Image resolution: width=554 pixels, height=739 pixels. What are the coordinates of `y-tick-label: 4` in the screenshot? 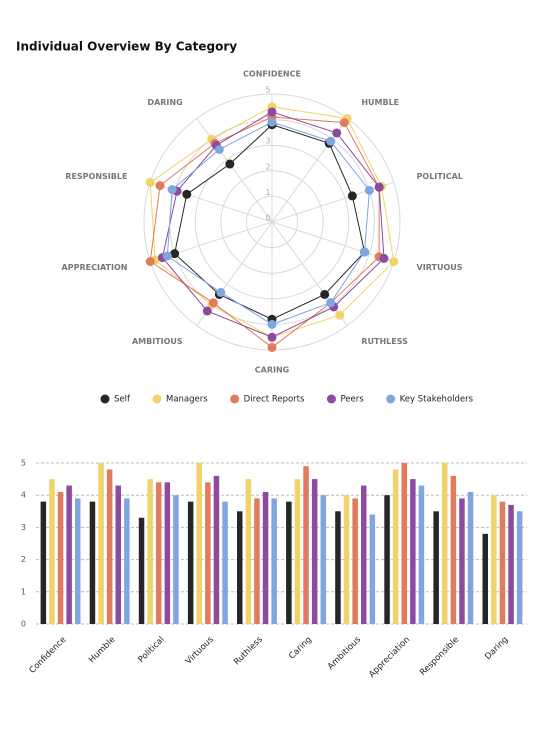 It's located at (23, 495).